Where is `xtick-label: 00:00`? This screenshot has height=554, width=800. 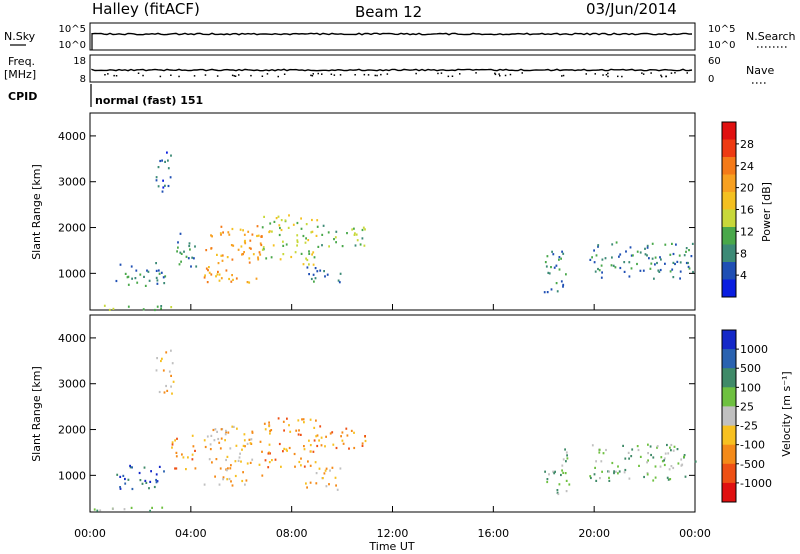
xtick-label: 00:00 is located at coordinates (695, 533).